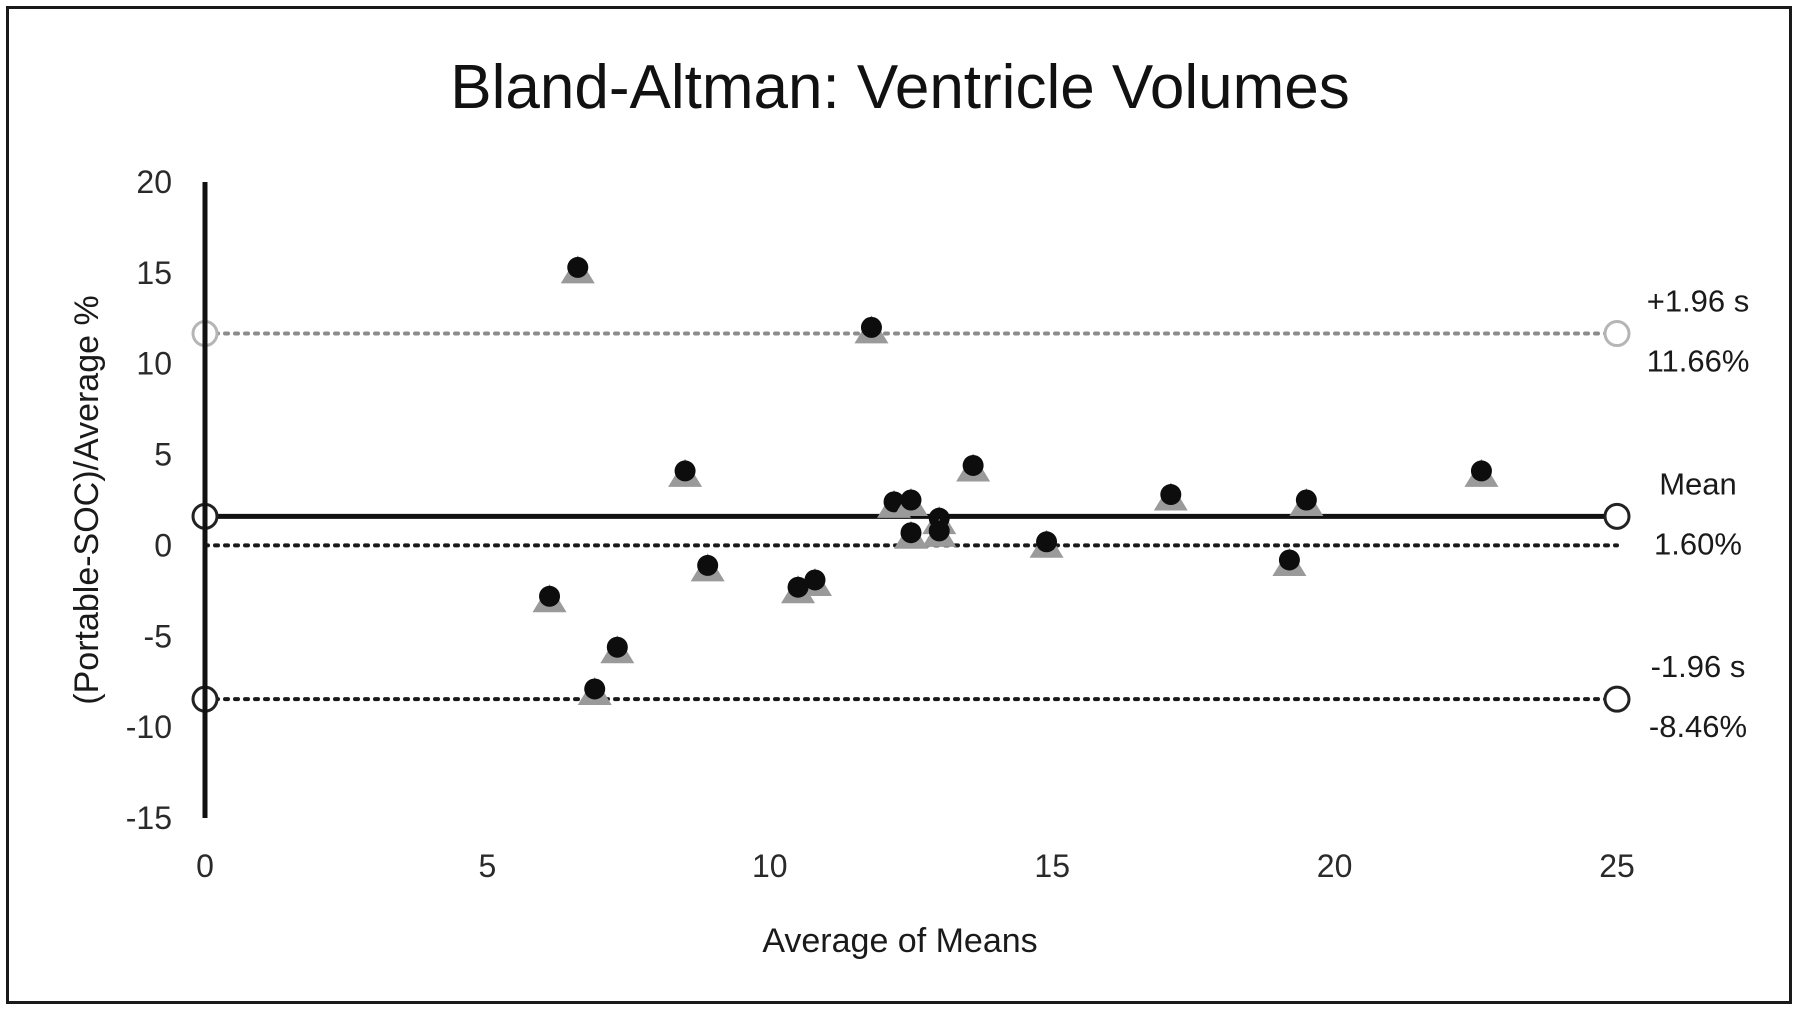 This screenshot has height=1012, width=1800. I want to click on limit-label-top: Mean, so click(1698, 483).